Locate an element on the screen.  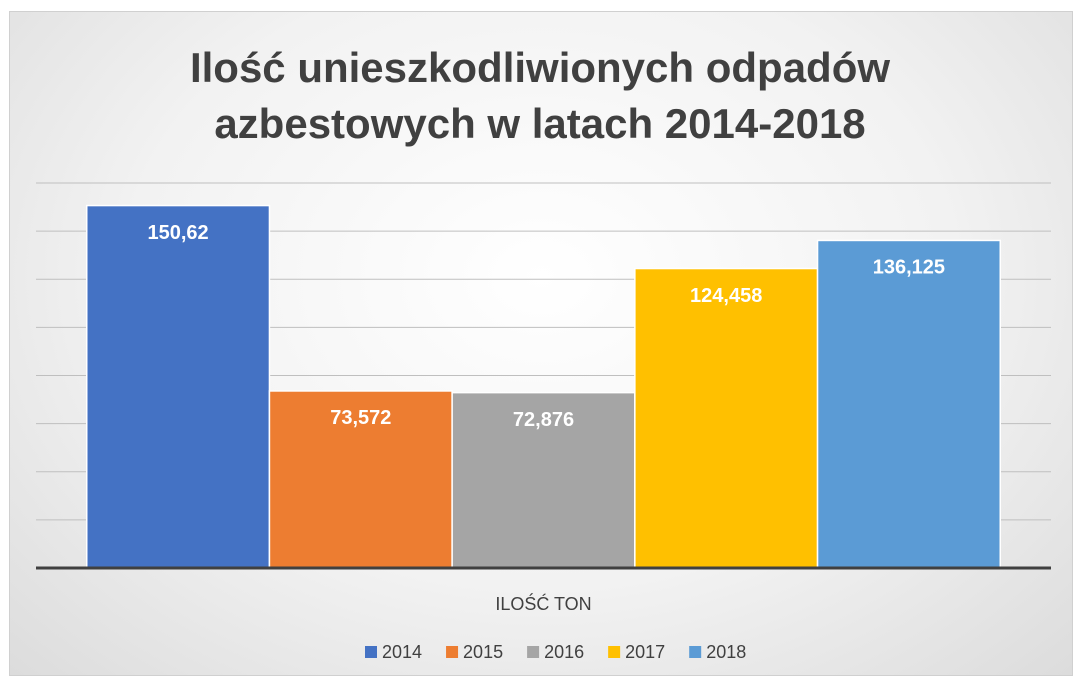
legend-label: 2016 is located at coordinates (564, 652).